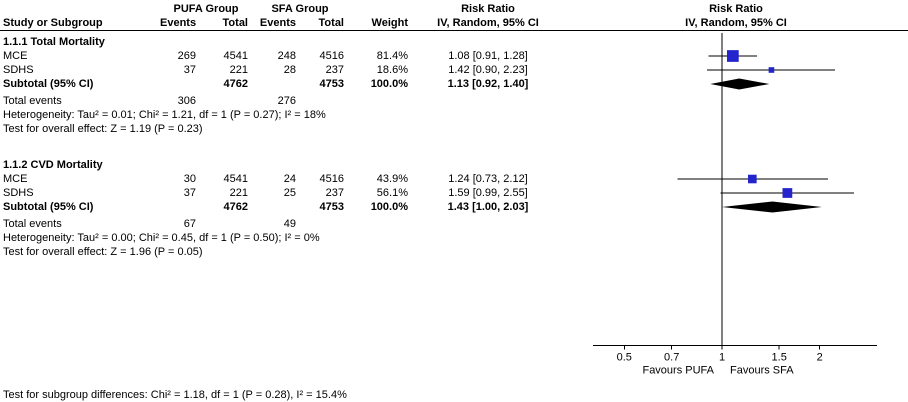 The height and width of the screenshot is (402, 908). I want to click on weight-header: Weight, so click(389, 23).